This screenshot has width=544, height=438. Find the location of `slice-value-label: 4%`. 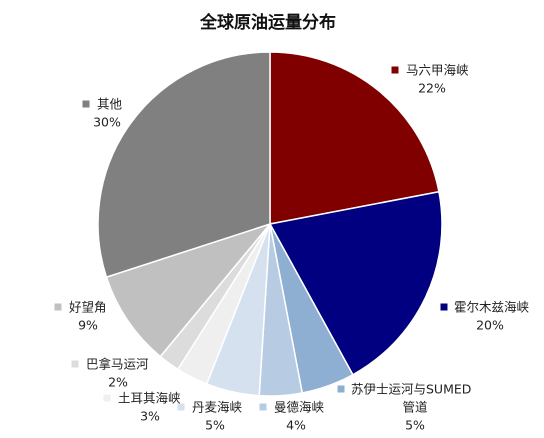

slice-value-label: 4% is located at coordinates (296, 425).